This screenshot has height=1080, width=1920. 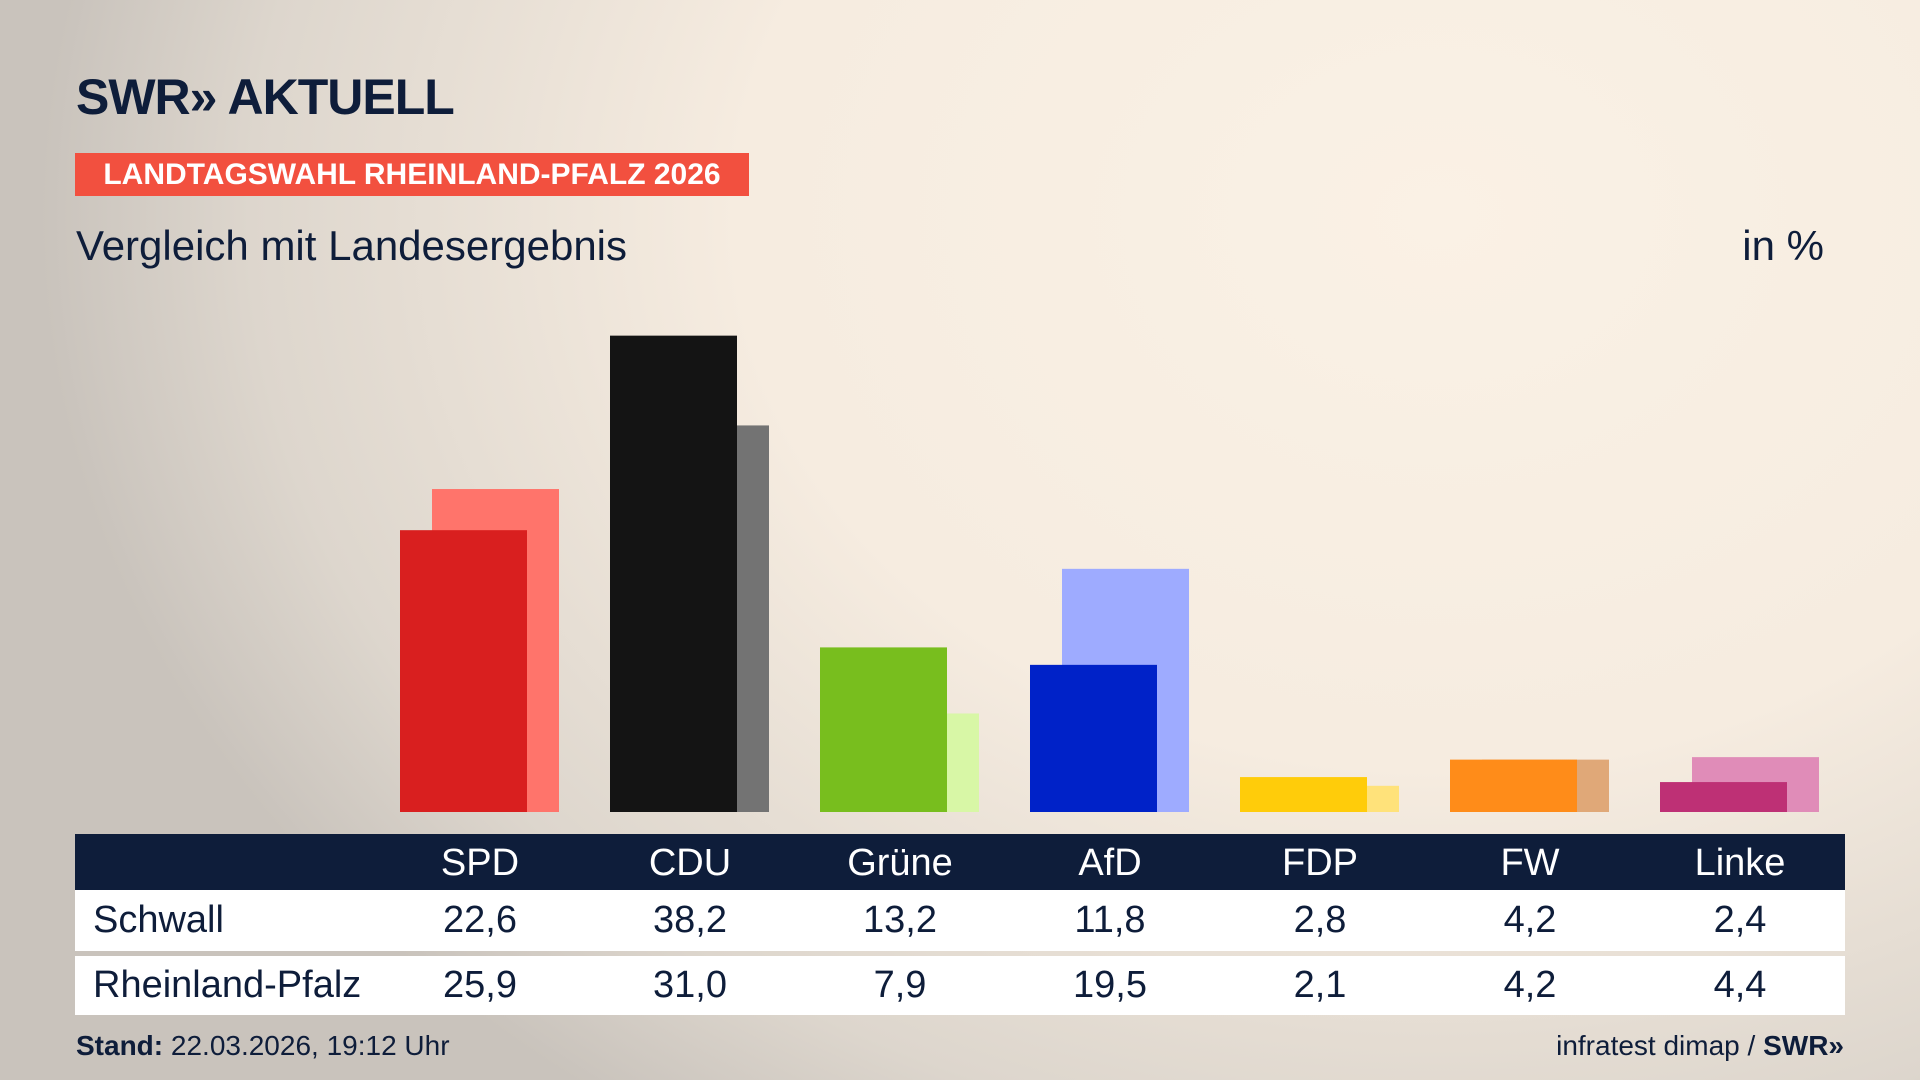 I want to click on source-text: infratest dimap /, so click(x=1656, y=1045).